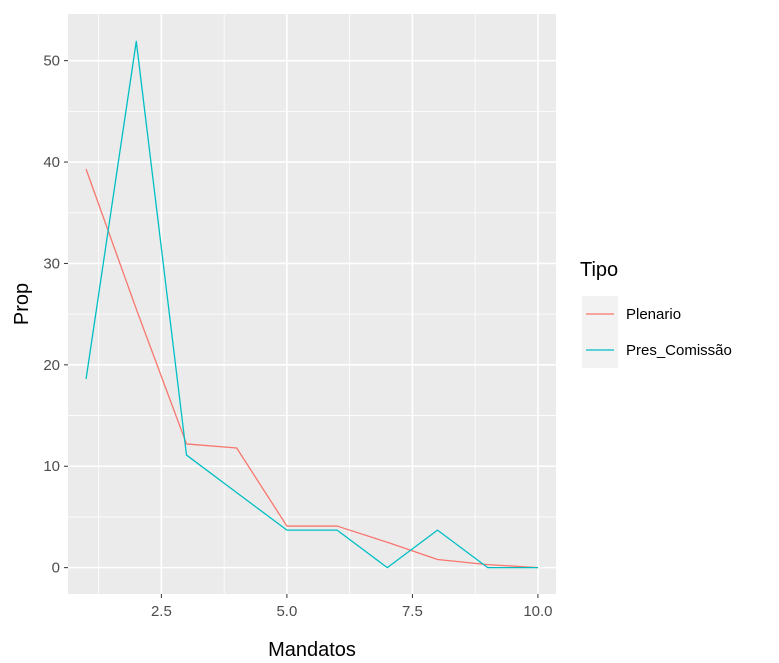 This screenshot has width=779, height=663. I want to click on y-tick-label: 40, so click(51, 162).